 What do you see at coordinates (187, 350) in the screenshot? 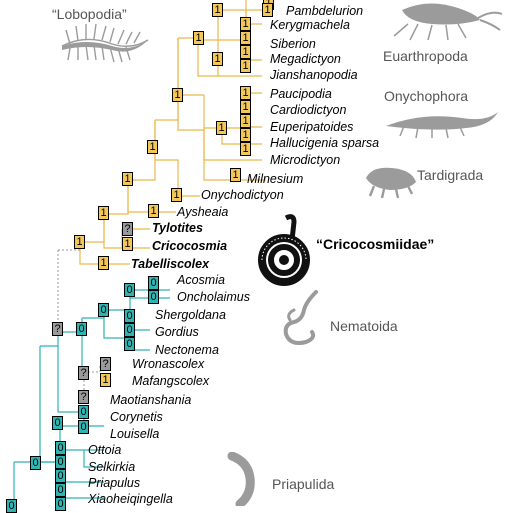
I see `taxon-nectonema: Nectonema` at bounding box center [187, 350].